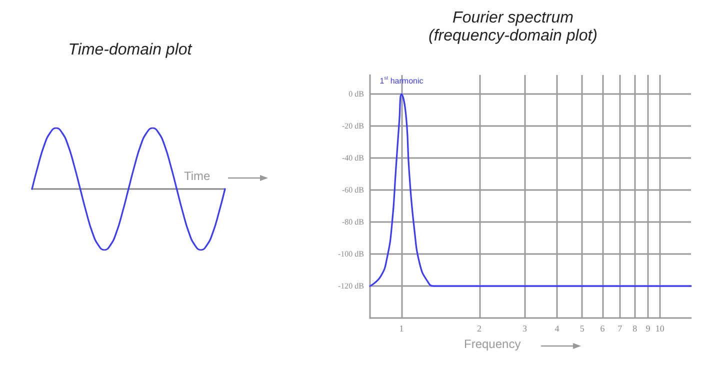  What do you see at coordinates (603, 329) in the screenshot?
I see `x-tick-label: 6` at bounding box center [603, 329].